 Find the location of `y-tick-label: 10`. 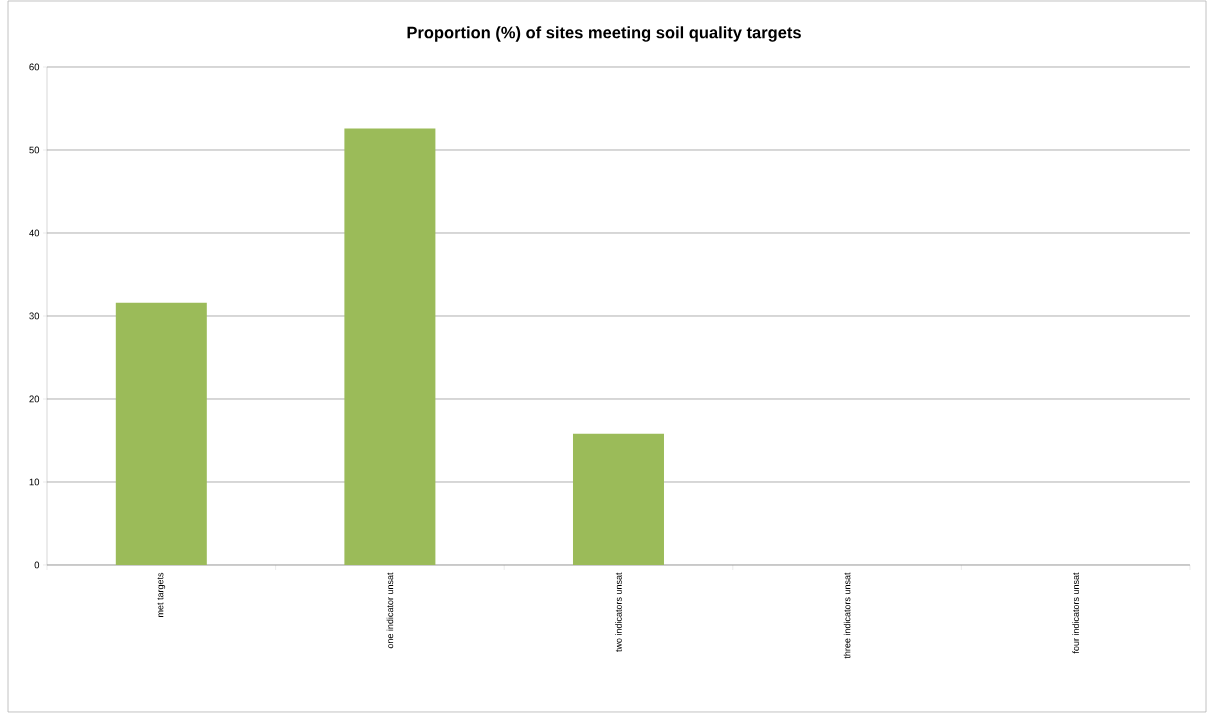

y-tick-label: 10 is located at coordinates (34, 482).